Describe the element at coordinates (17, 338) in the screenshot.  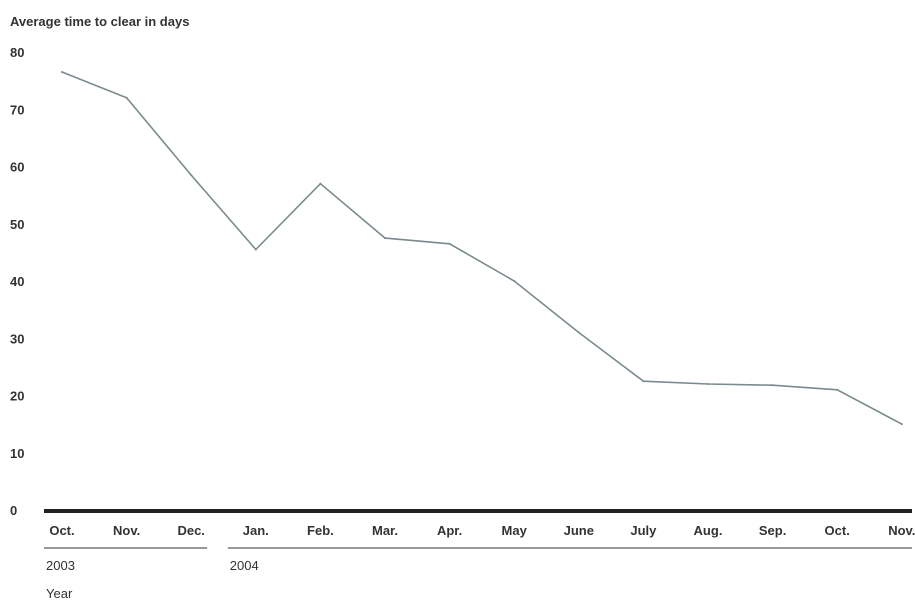
I see `y-tick-label: 30` at that location.